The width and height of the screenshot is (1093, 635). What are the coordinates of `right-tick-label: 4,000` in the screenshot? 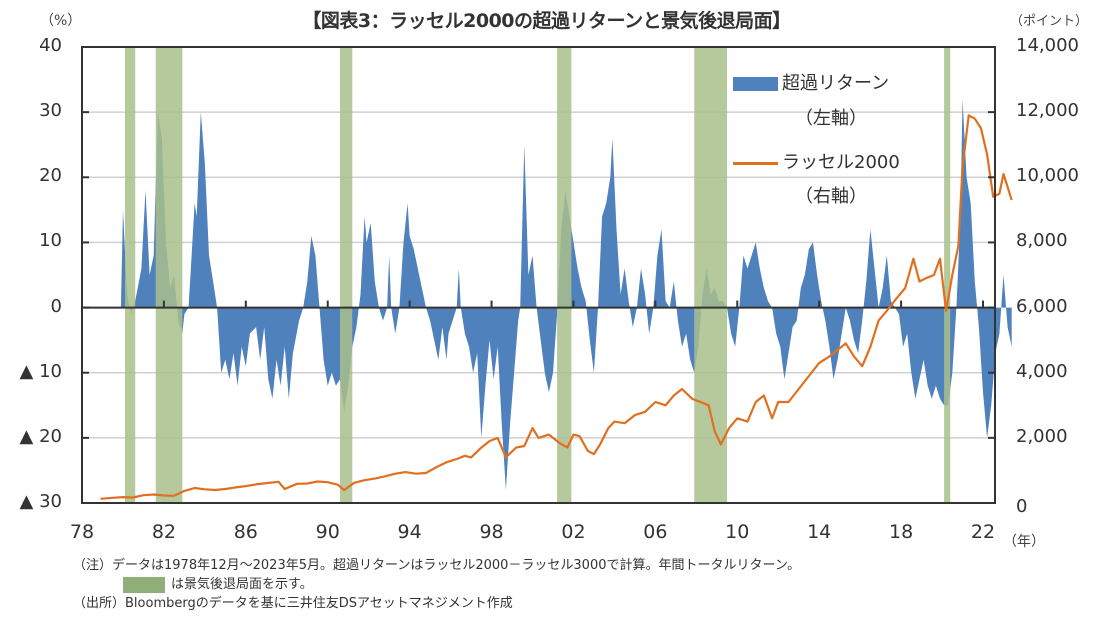 It's located at (1042, 371).